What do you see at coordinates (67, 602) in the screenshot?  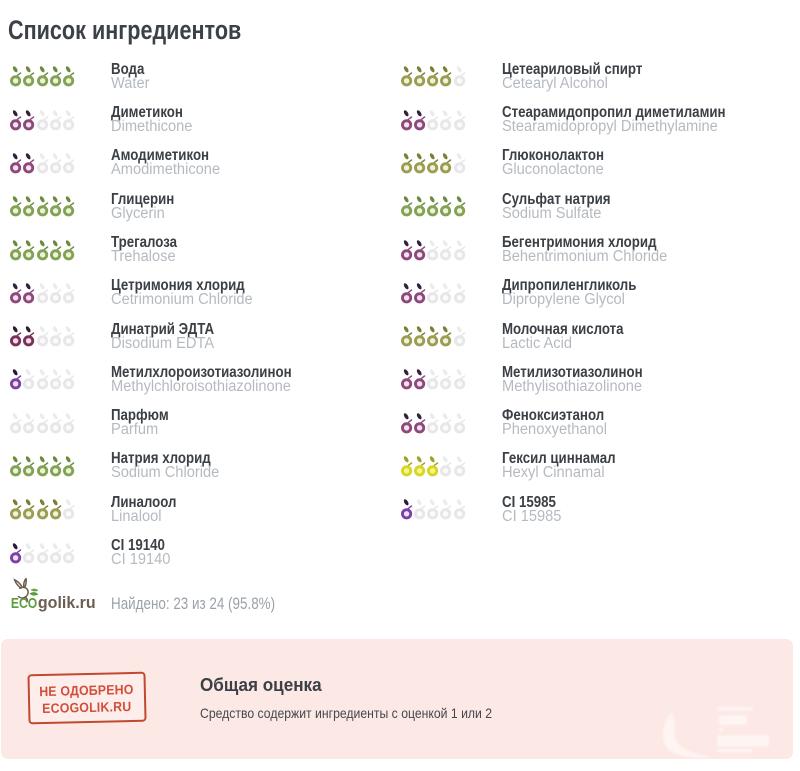 I see `svg-text: golik.ru` at bounding box center [67, 602].